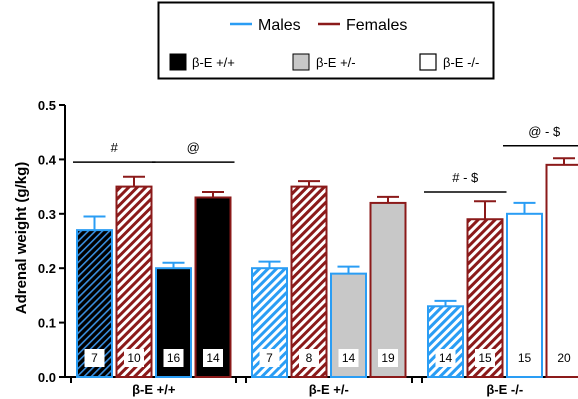 The height and width of the screenshot is (399, 578). I want to click on y-tick-label: 0.5, so click(47, 105).